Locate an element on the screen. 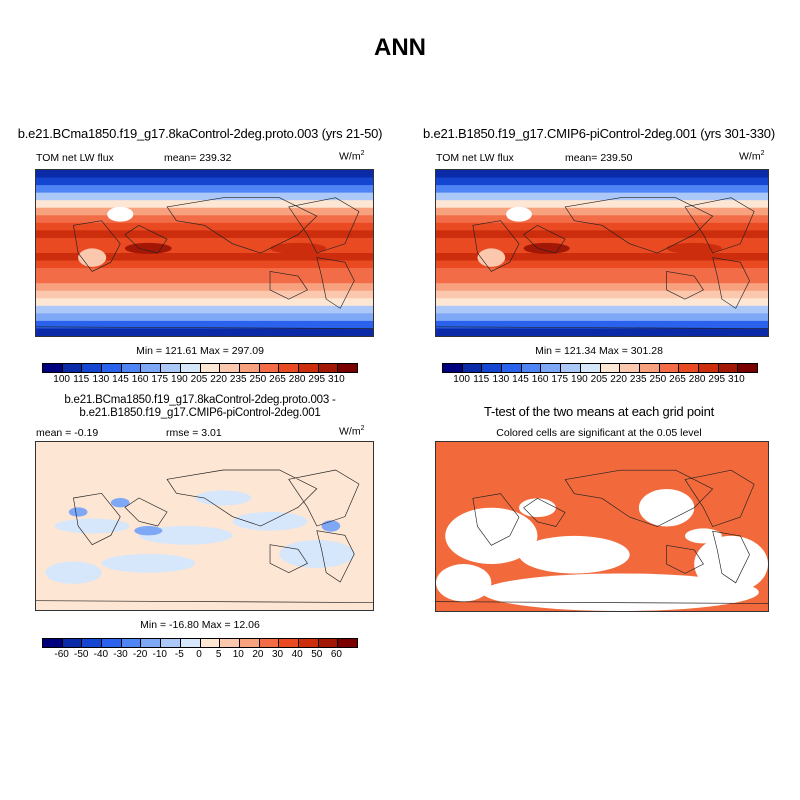  panel1-map is located at coordinates (204, 253).